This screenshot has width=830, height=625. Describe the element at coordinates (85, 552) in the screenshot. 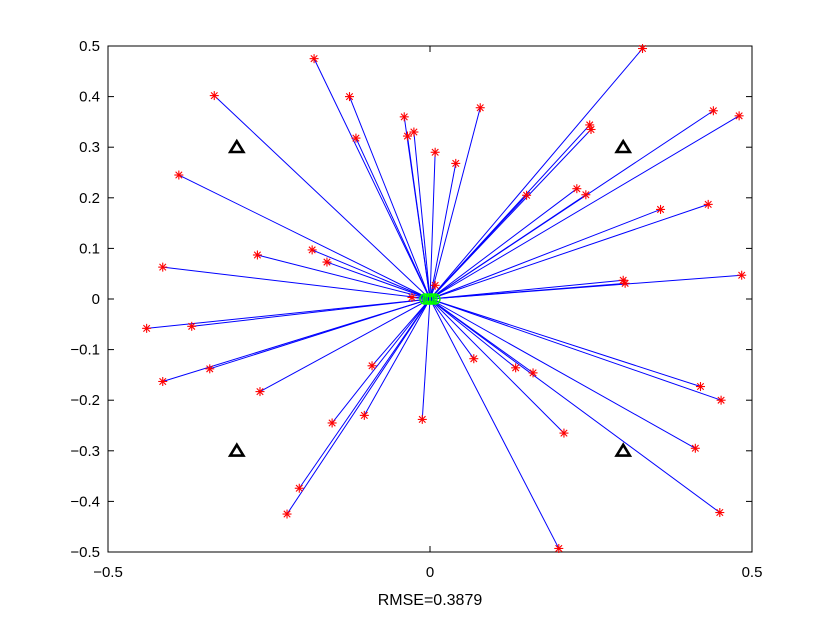

I see `y-tick-label: −0.5` at that location.